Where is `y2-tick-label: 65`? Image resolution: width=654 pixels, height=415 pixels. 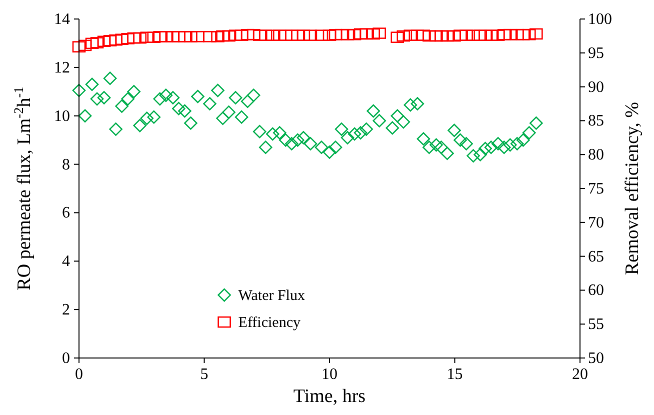
y2-tick-label: 65 is located at coordinates (596, 257).